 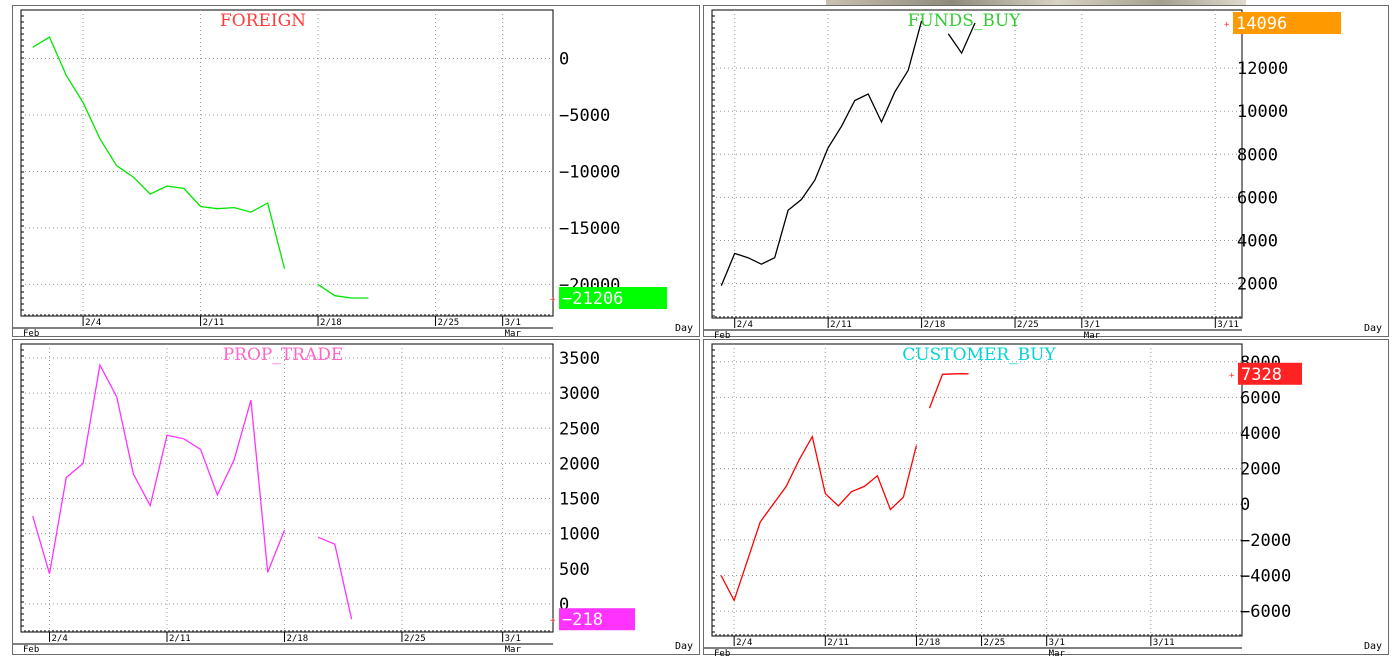 What do you see at coordinates (283, 355) in the screenshot?
I see `chart-title: PROP_TRADE` at bounding box center [283, 355].